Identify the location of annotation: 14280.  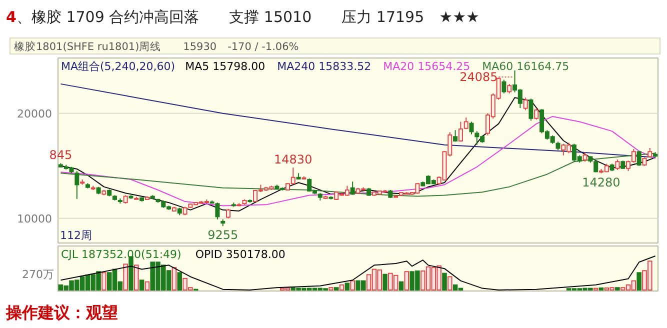
(601, 182).